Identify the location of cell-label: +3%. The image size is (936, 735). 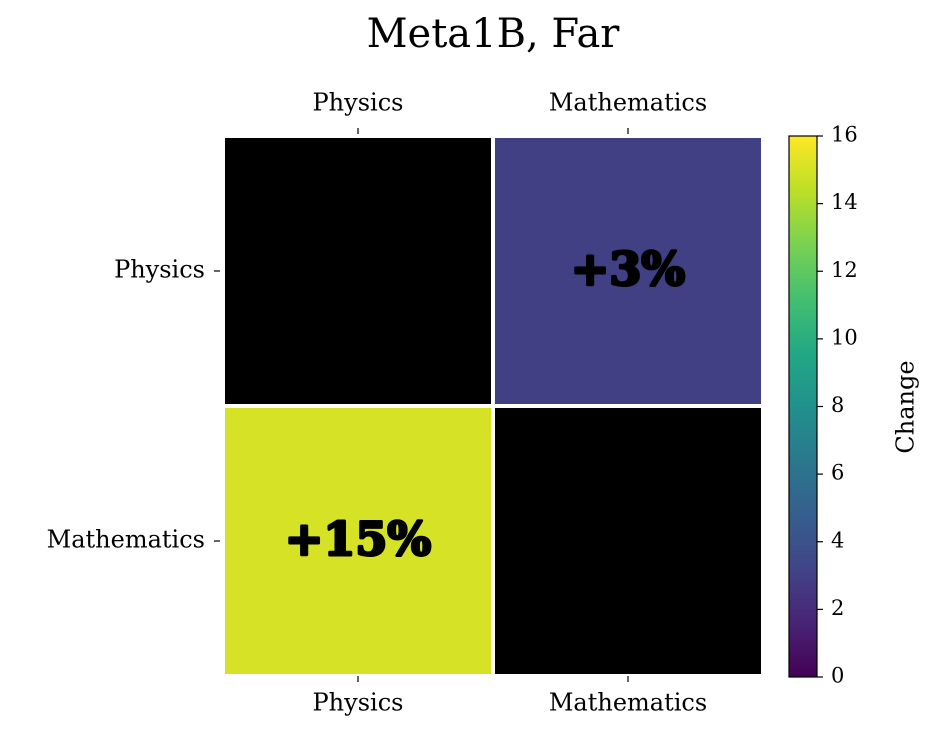
(628, 269).